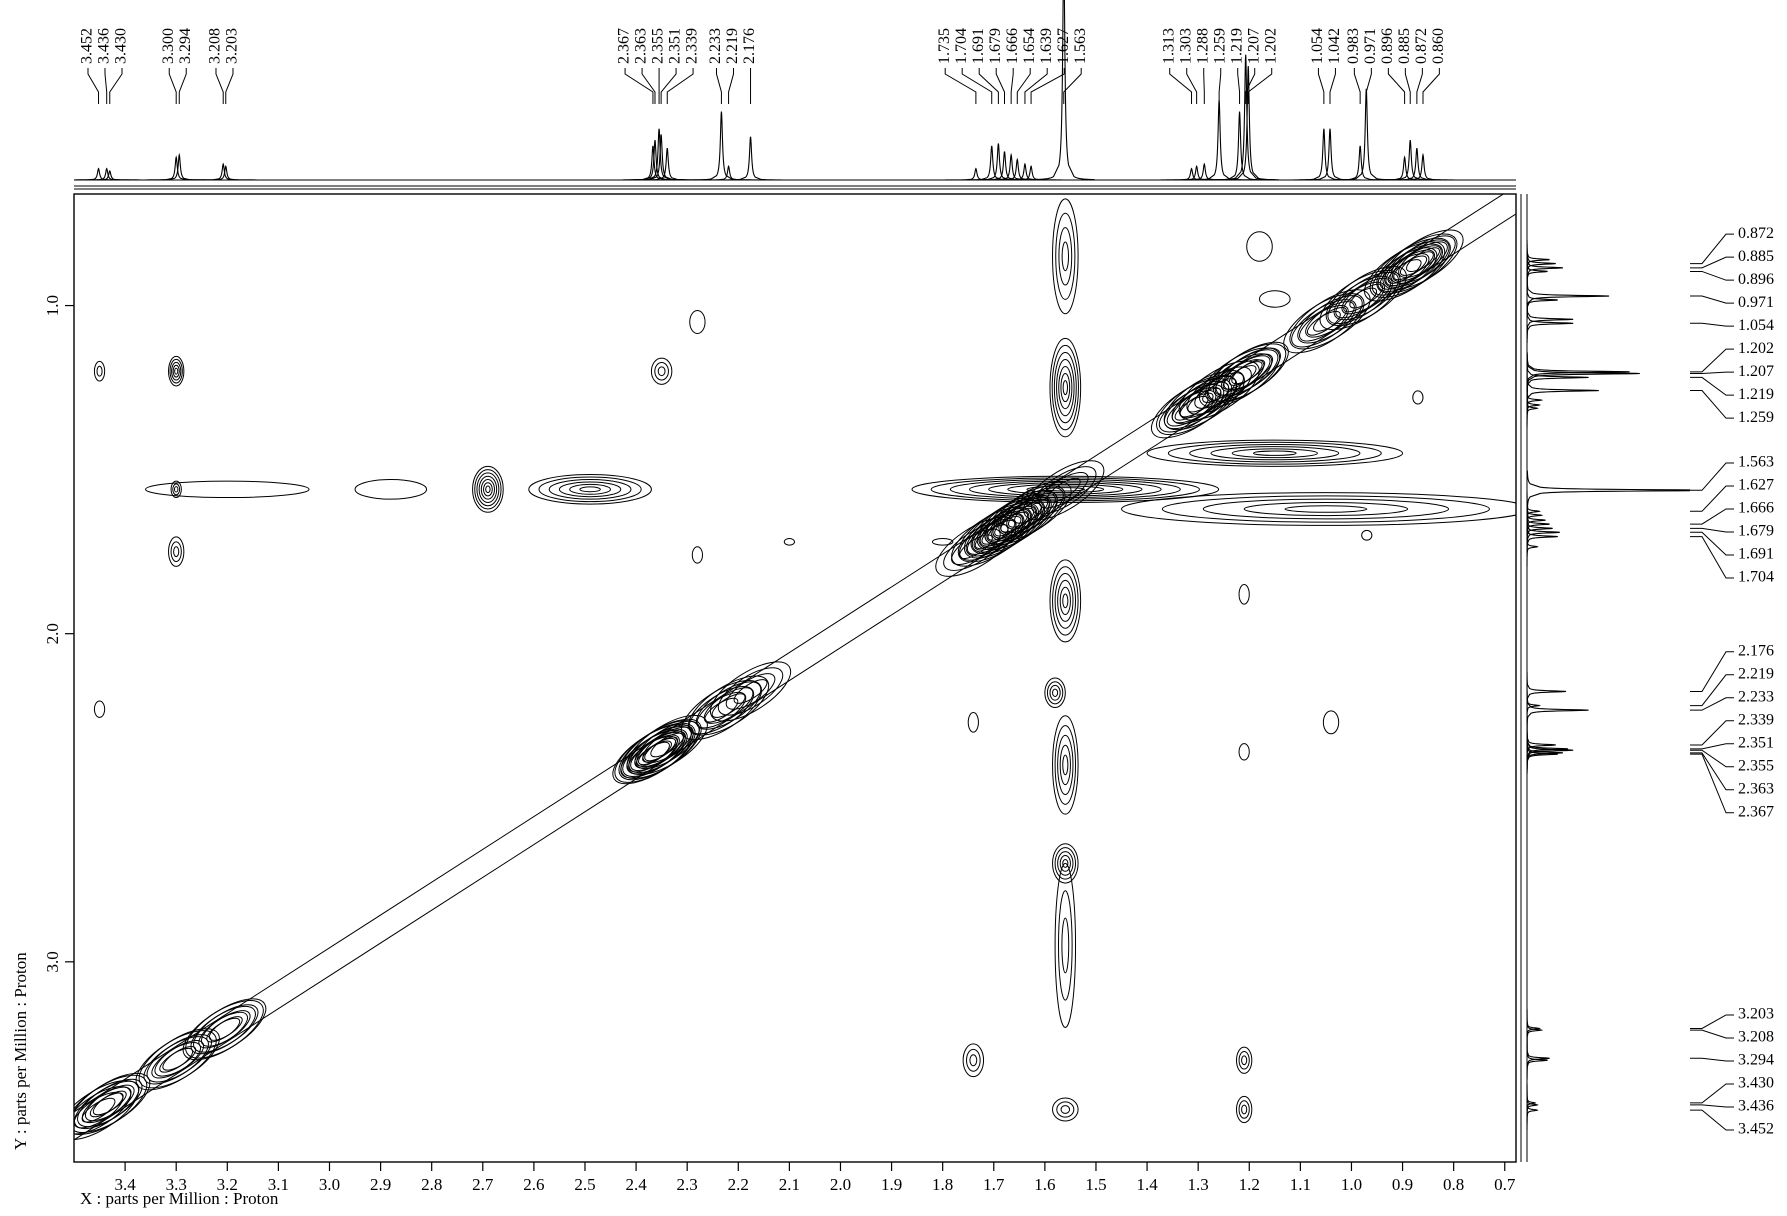 The width and height of the screenshot is (1787, 1216). I want to click on x-tick-label: 2.0, so click(840, 1184).